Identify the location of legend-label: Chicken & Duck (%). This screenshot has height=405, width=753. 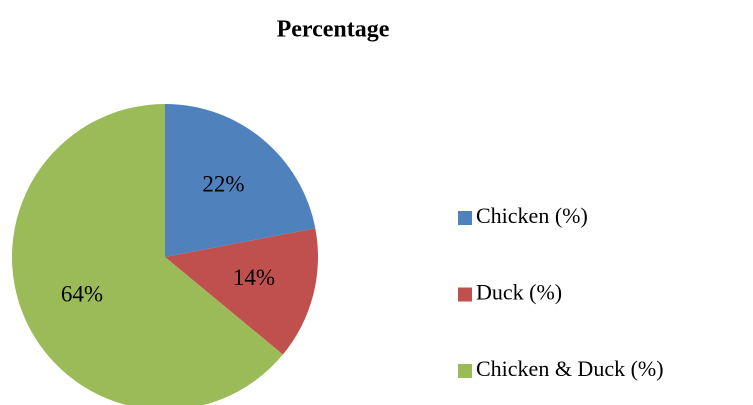
(570, 368).